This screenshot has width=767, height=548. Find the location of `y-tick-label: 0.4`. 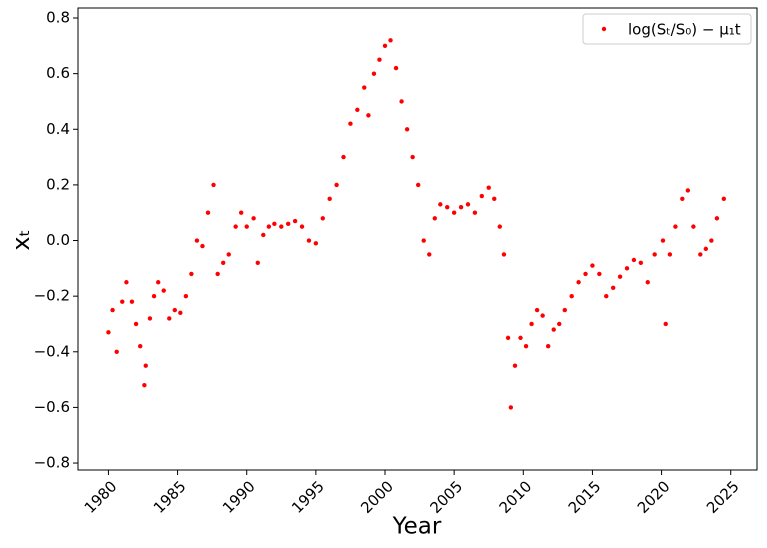

y-tick-label: 0.4 is located at coordinates (58, 129).